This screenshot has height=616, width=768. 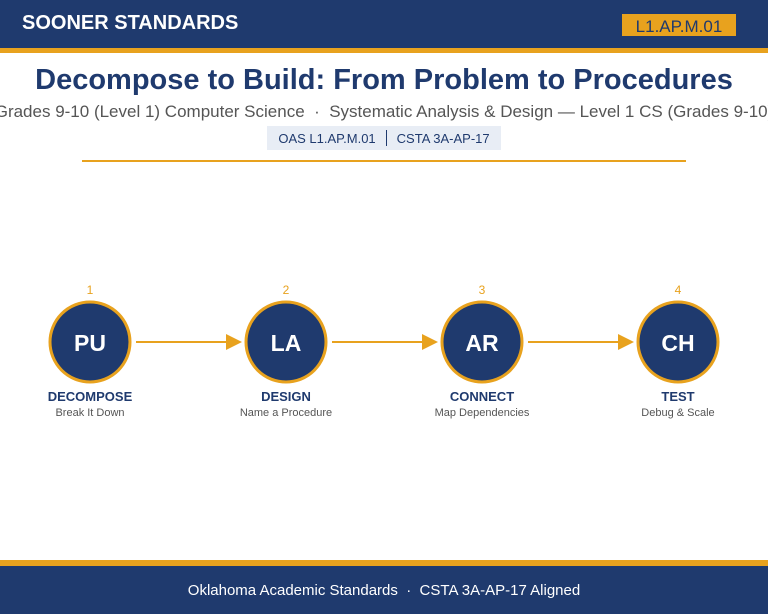 I want to click on step-label: TEST, so click(x=677, y=396).